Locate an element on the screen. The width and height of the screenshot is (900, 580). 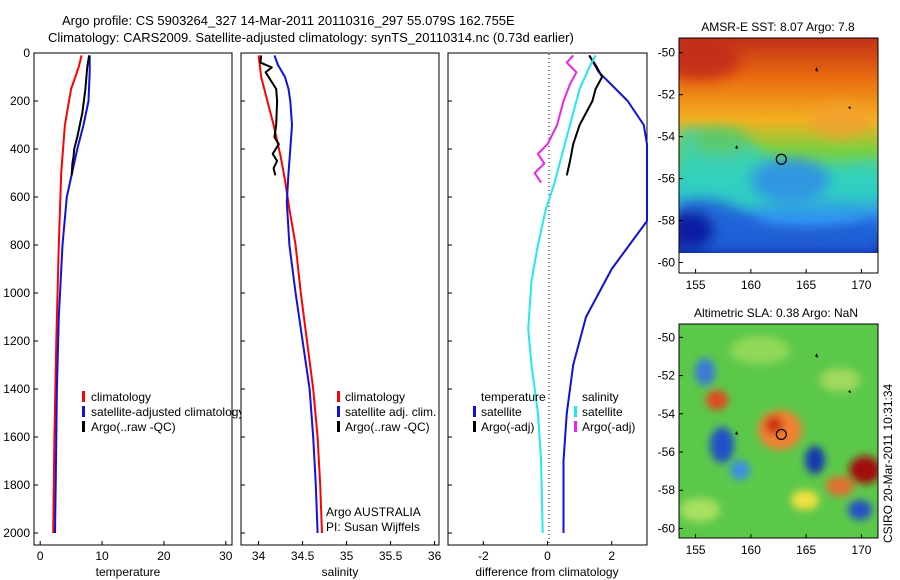
sla-map-frame is located at coordinates (778, 431).